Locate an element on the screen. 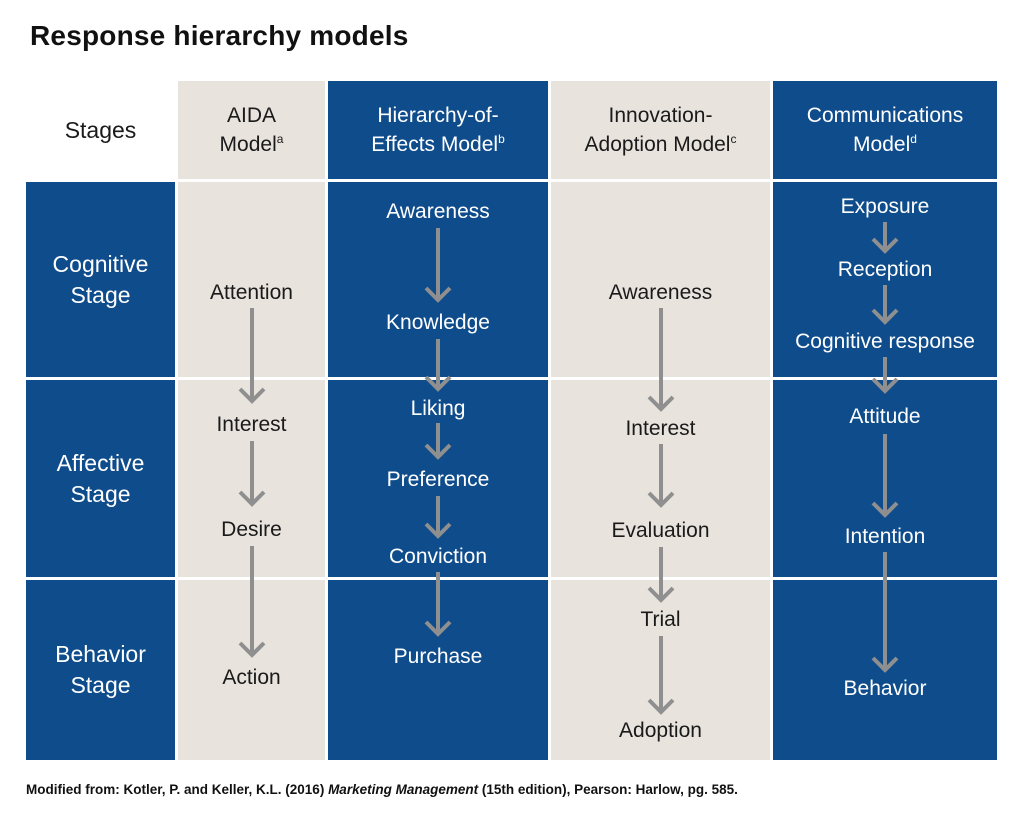 The width and height of the screenshot is (1024, 822). header-innovation-label: Innovation- Adoption Modelc is located at coordinates (661, 130).